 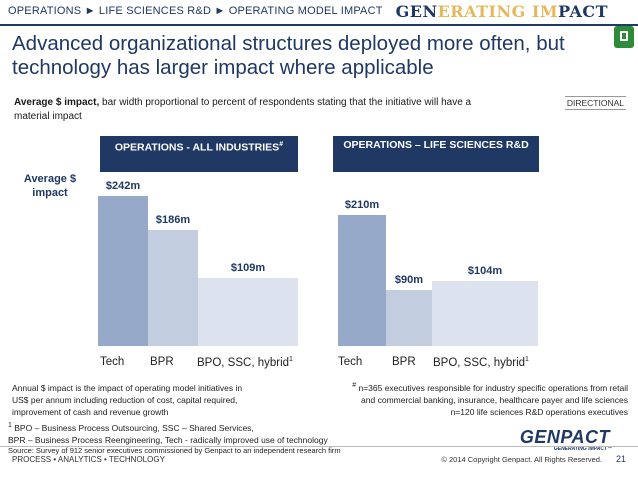 I want to click on y-axis-label: Average $ impact, so click(x=50, y=186).